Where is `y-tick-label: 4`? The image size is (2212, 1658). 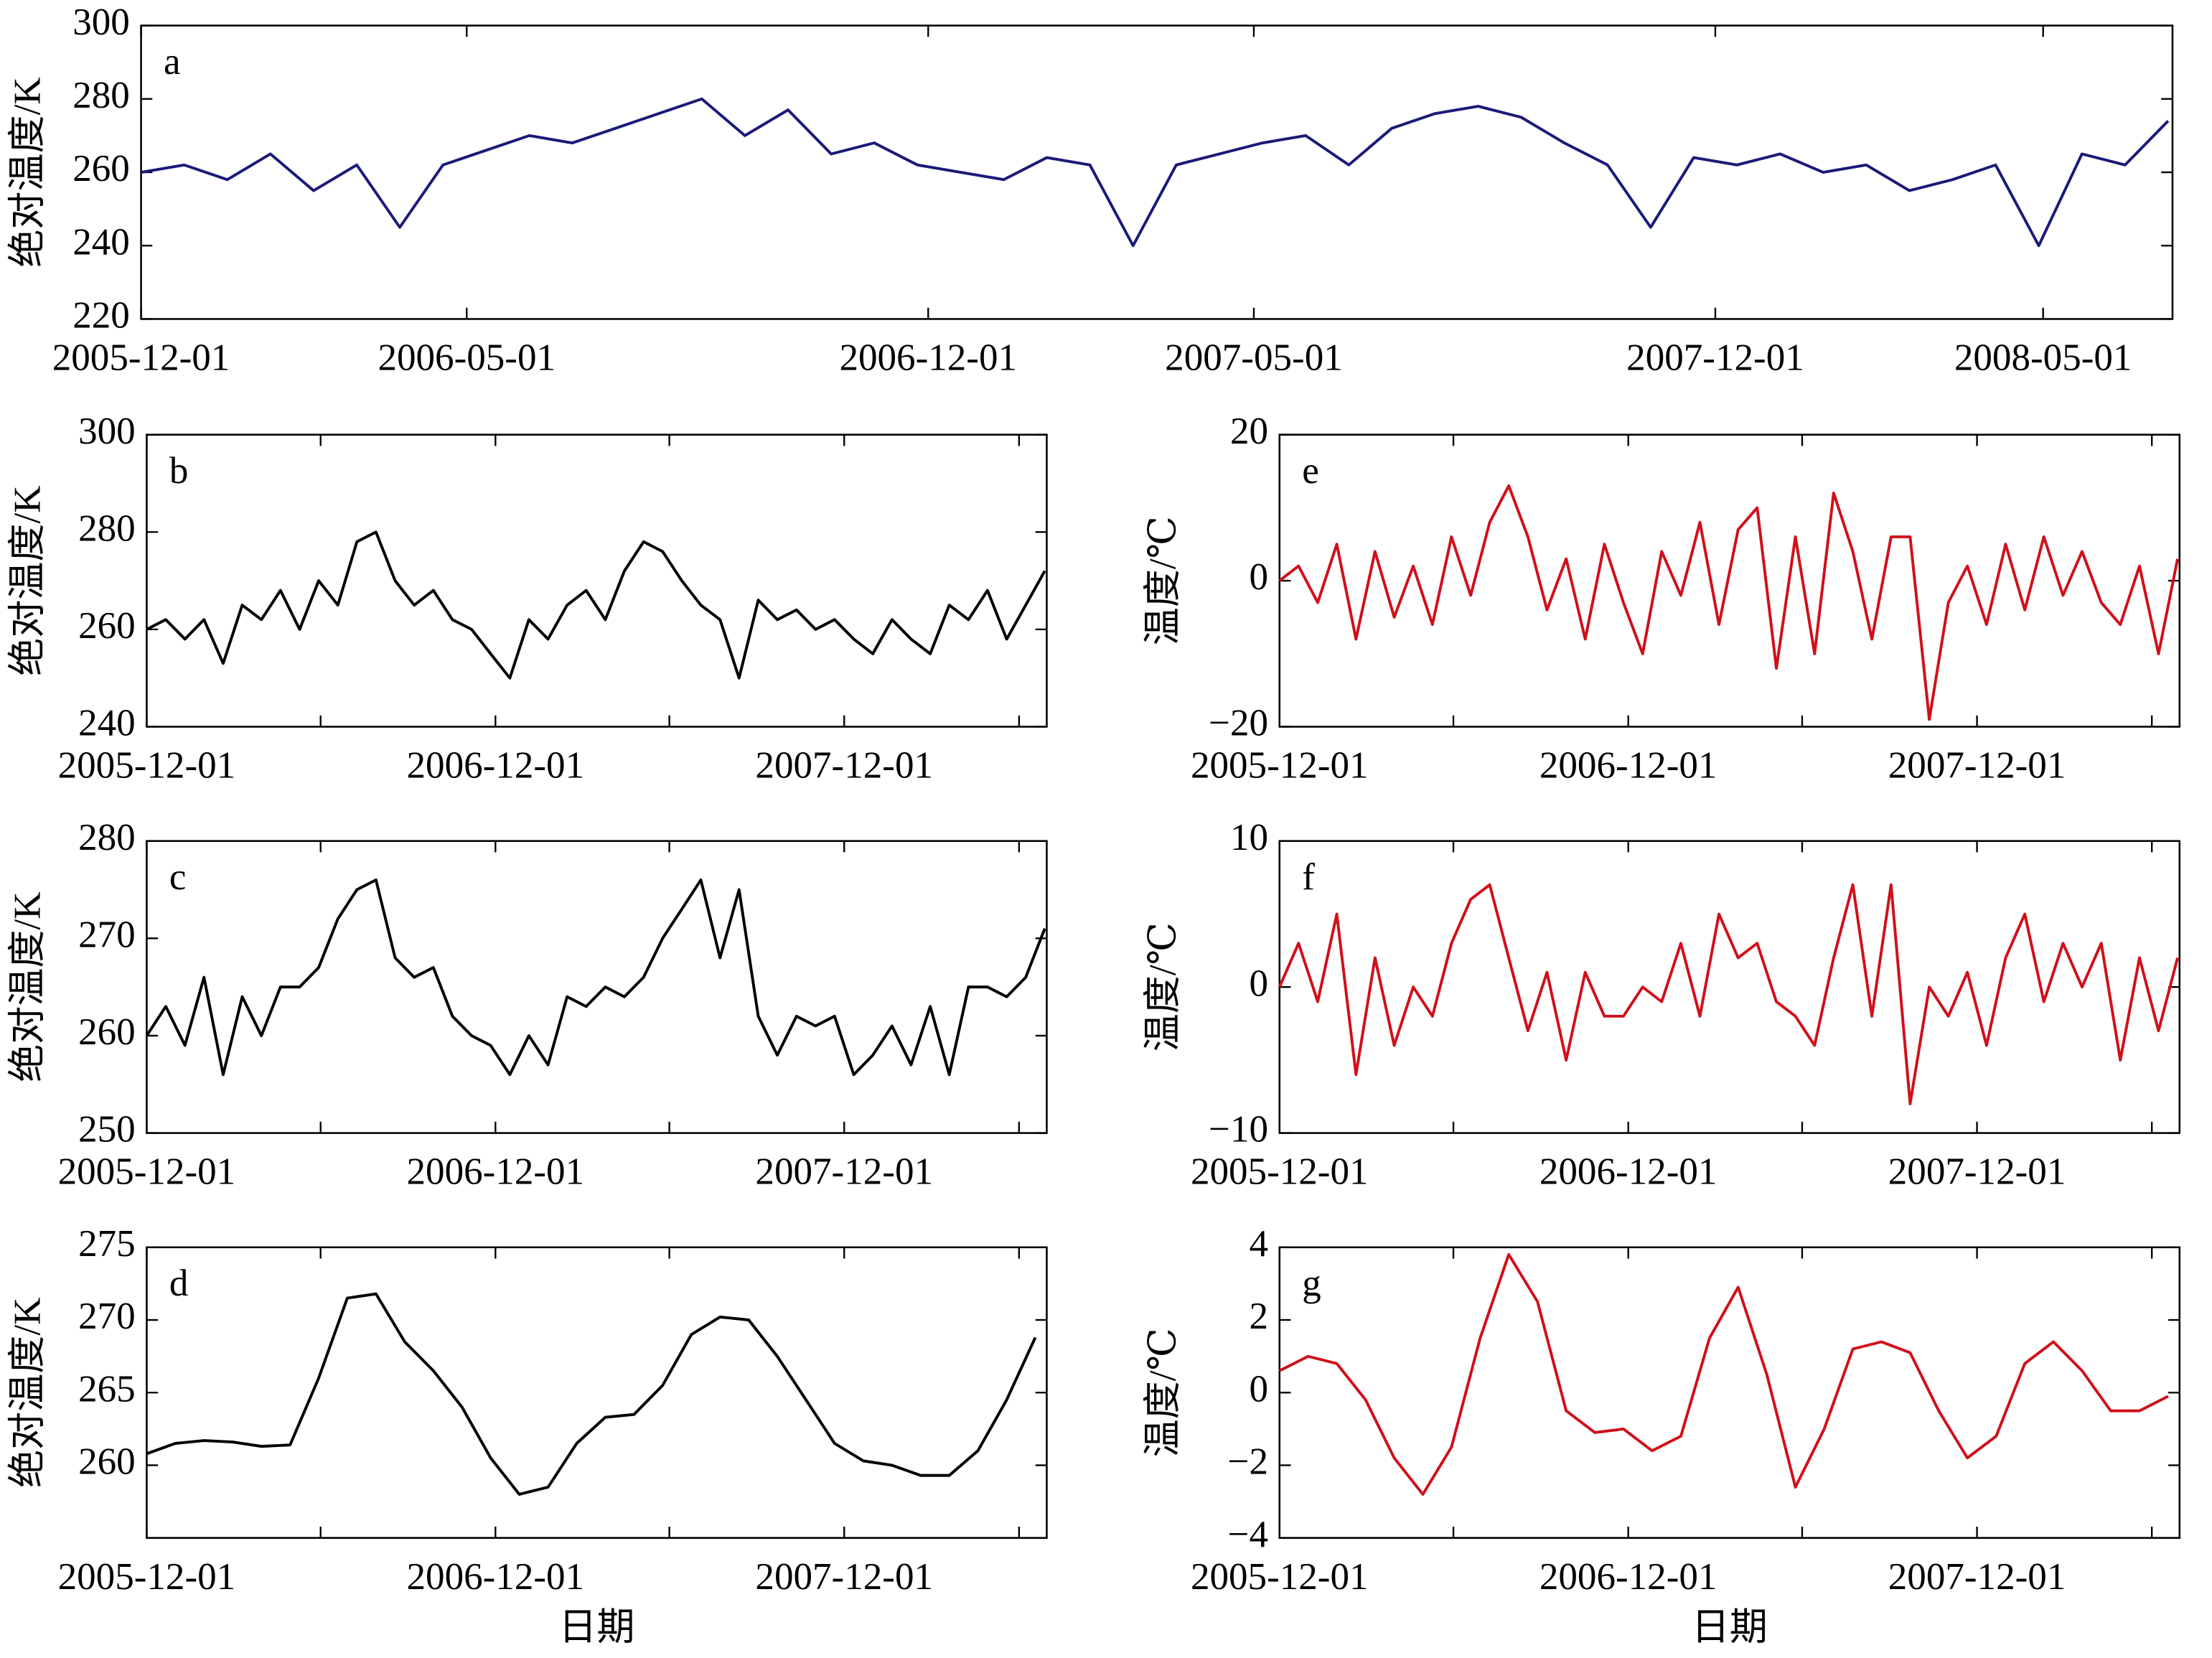
y-tick-label: 4 is located at coordinates (1259, 1244).